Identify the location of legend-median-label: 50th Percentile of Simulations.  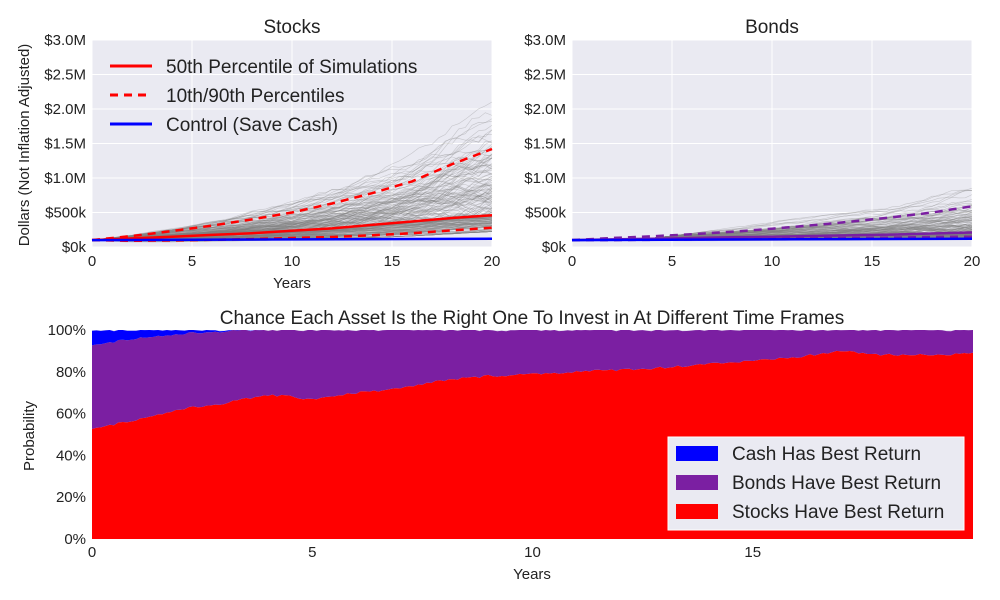
(291, 67).